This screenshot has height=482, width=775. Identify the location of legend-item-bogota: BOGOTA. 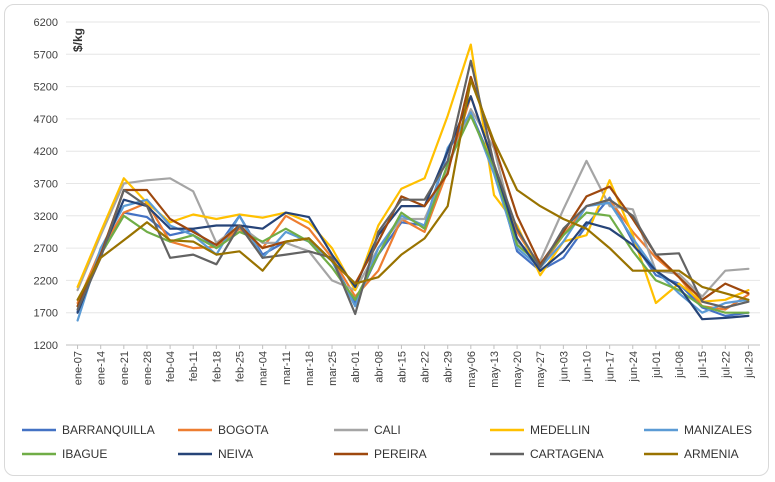
(223, 430).